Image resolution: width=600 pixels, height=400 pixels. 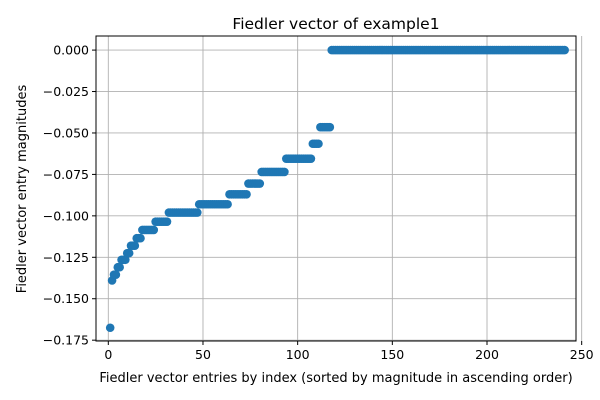 What do you see at coordinates (66, 340) in the screenshot?
I see `y-tick-label: −0.175` at bounding box center [66, 340].